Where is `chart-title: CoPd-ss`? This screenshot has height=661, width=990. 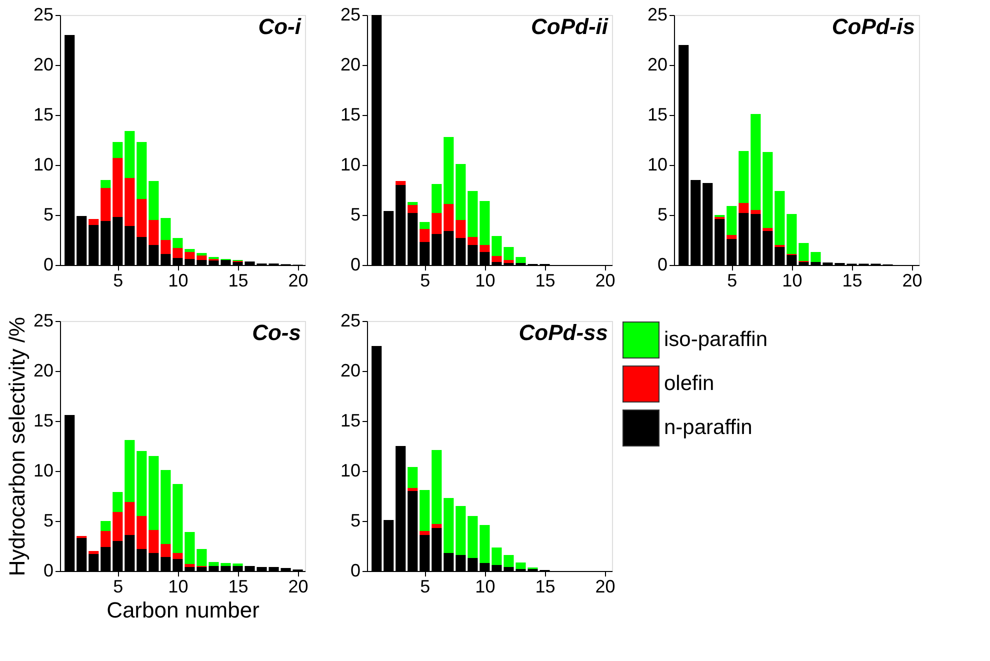
chart-title: CoPd-ss is located at coordinates (563, 332).